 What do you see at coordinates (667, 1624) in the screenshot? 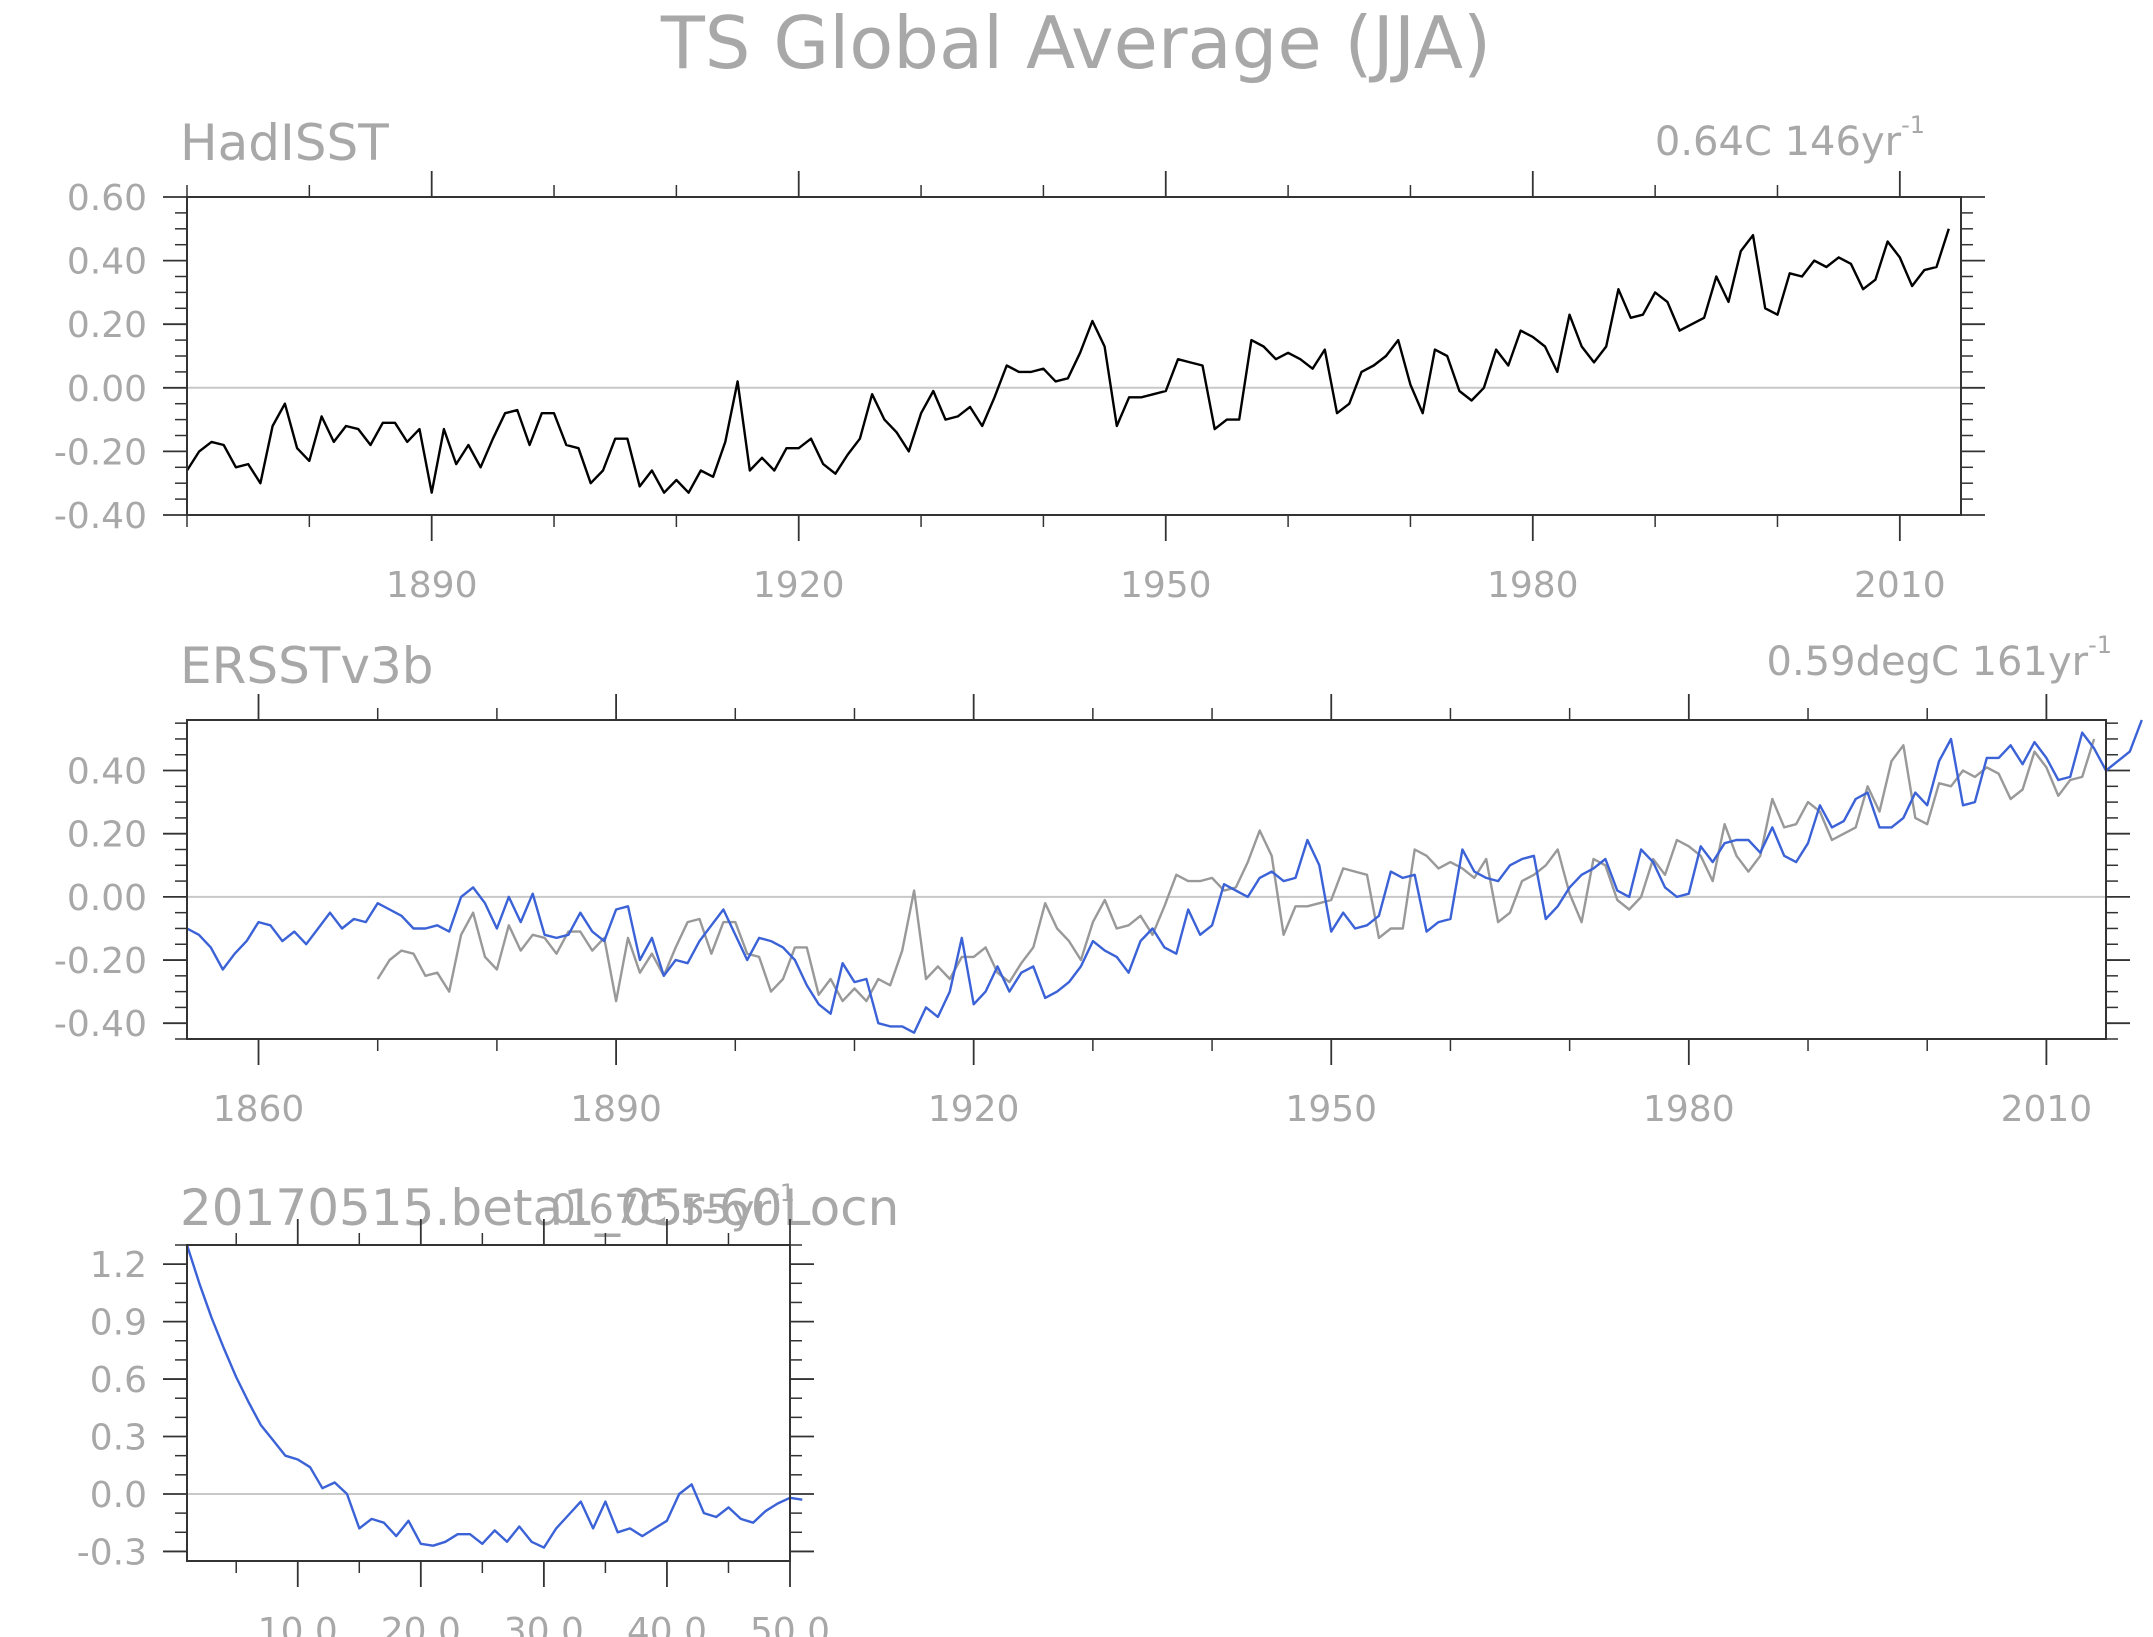
I see `x-tick-label: 40.0` at bounding box center [667, 1624].